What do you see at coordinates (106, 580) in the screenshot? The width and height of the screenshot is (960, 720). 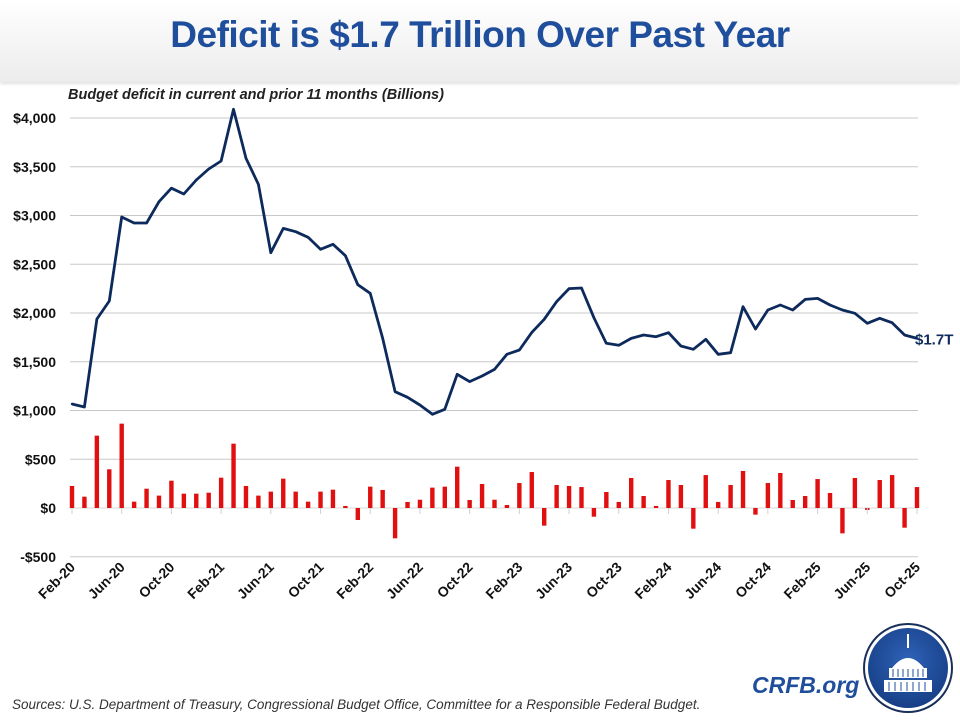 I see `x-tick-label: Jun-20` at bounding box center [106, 580].